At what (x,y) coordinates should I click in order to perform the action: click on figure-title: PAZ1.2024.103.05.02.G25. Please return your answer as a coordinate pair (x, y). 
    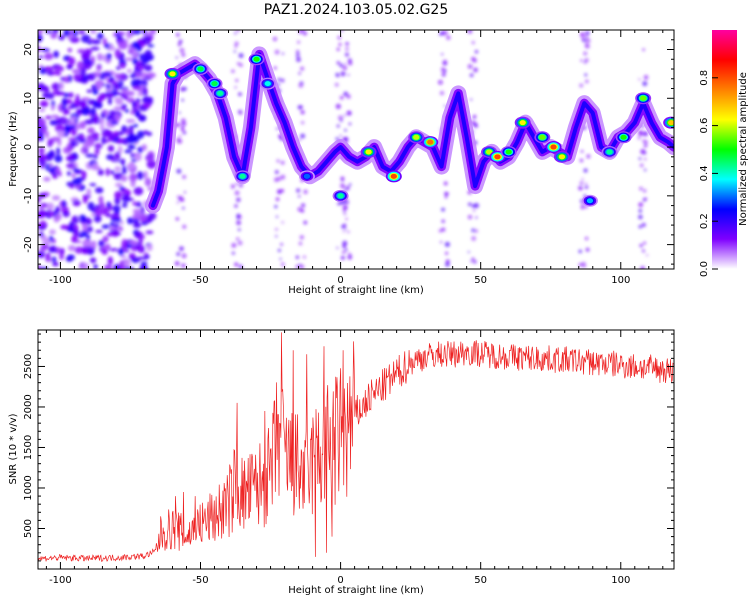
    Looking at the image, I should click on (356, 10).